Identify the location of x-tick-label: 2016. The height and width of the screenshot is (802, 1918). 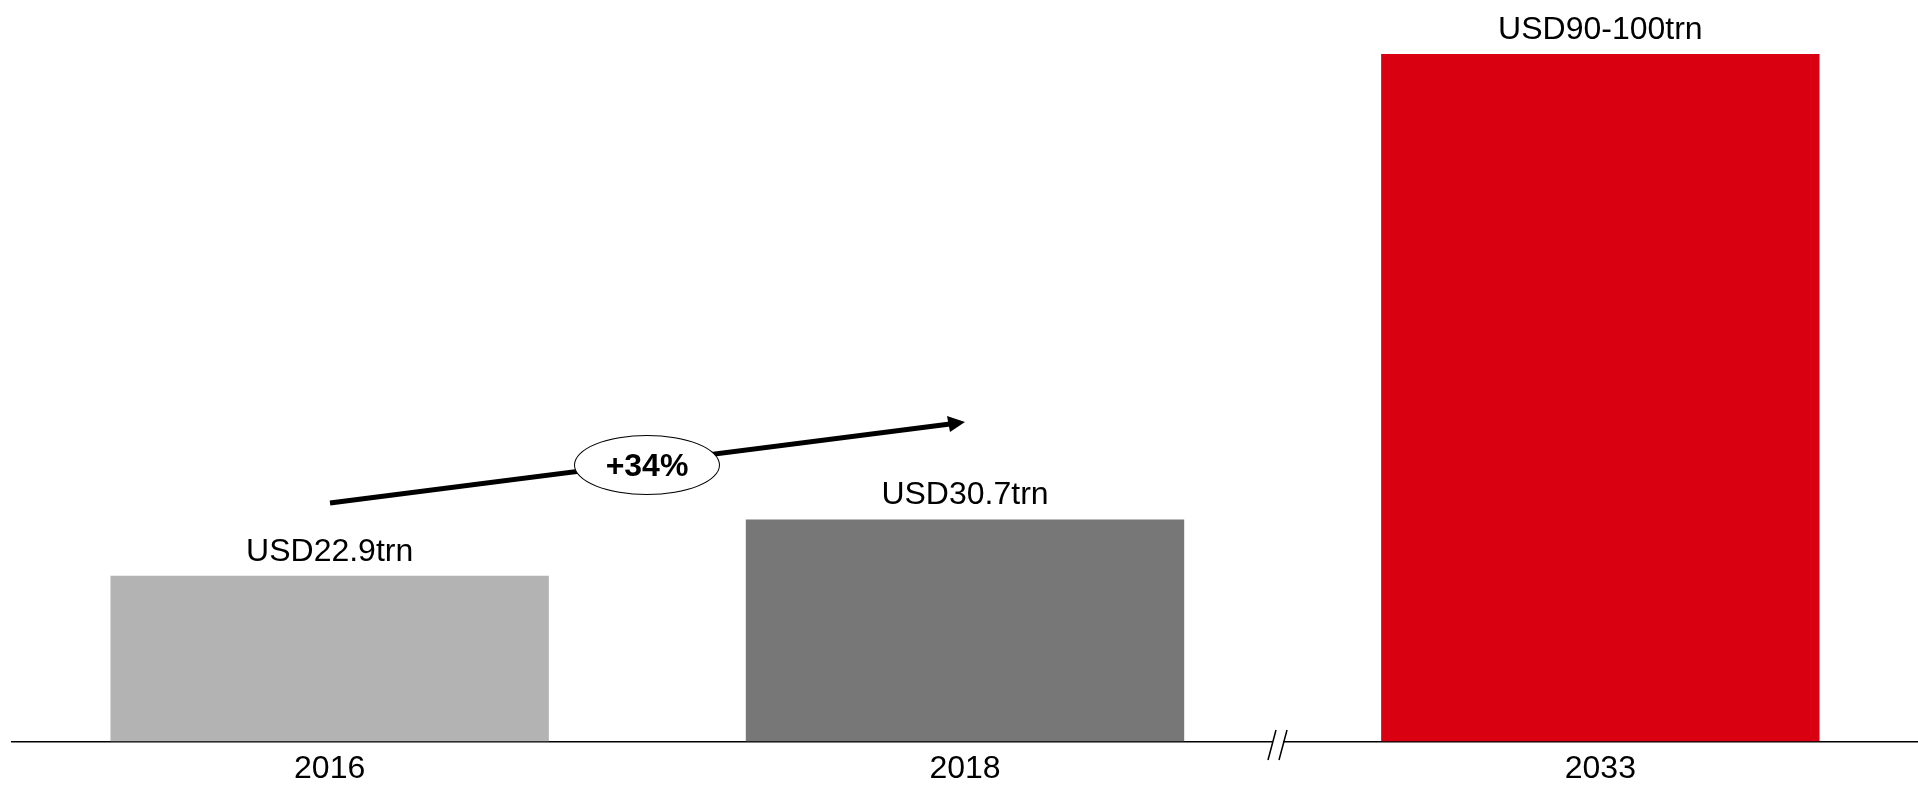
(330, 766).